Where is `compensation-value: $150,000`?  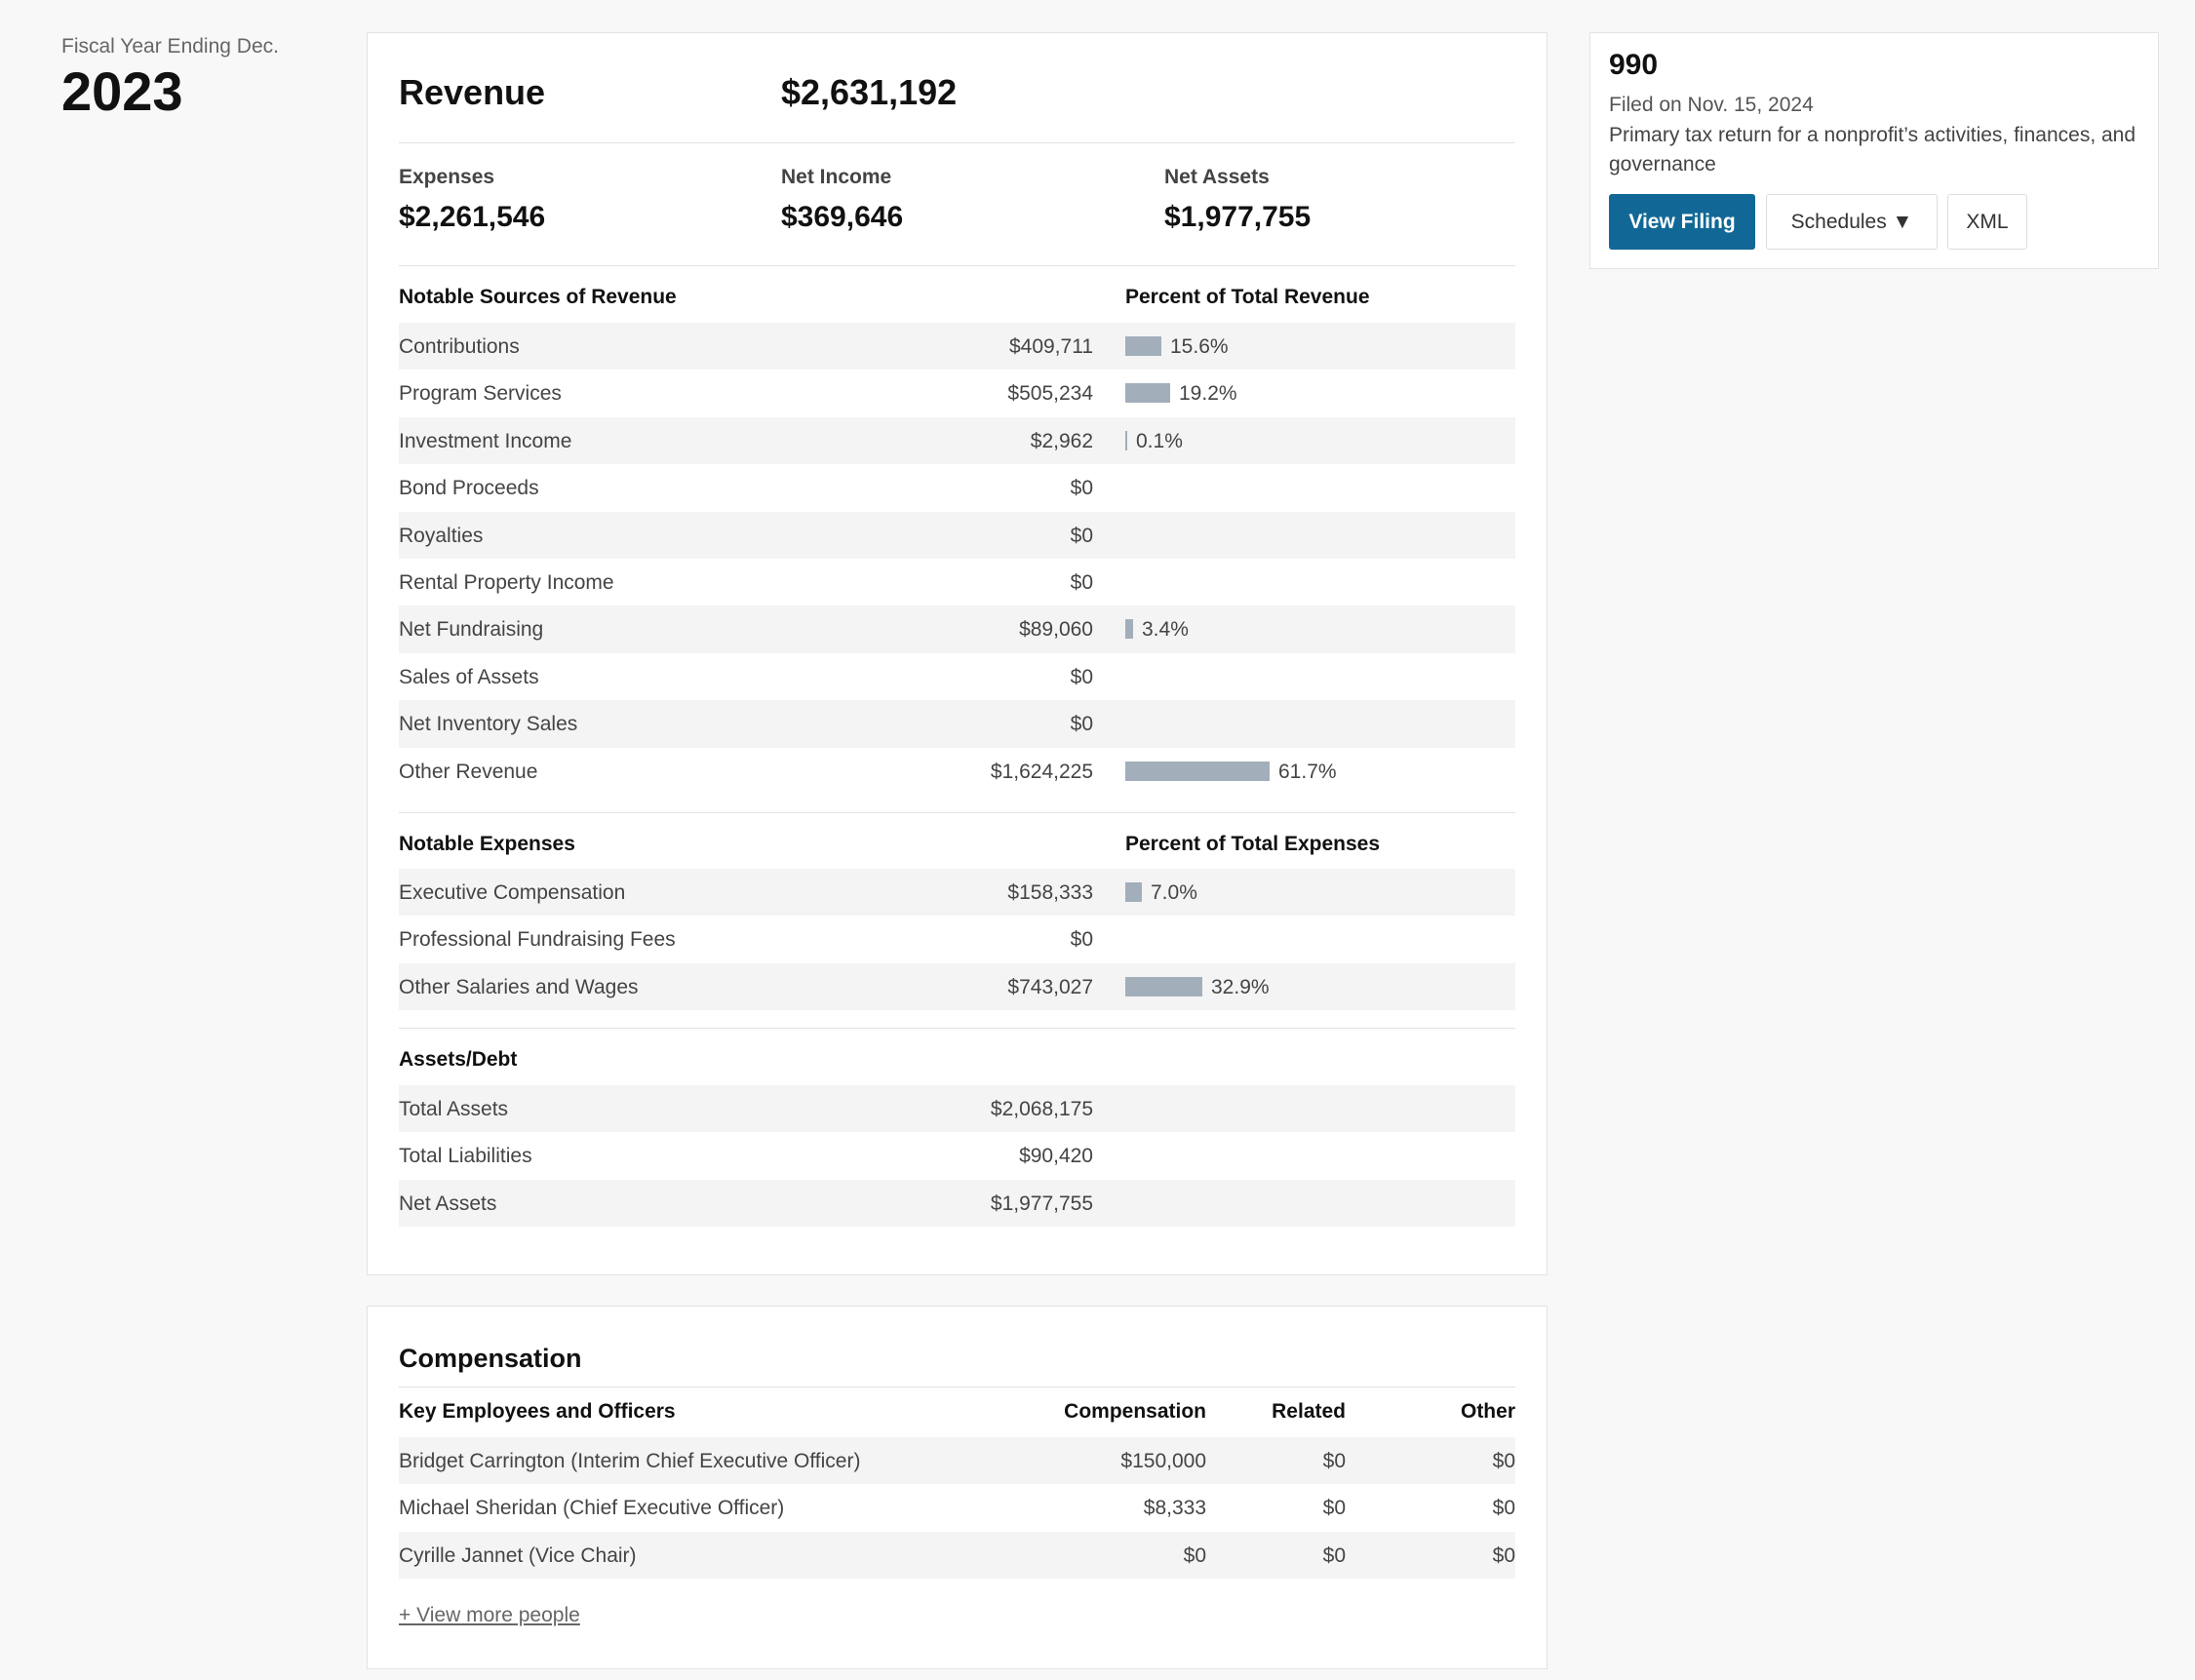
compensation-value: $150,000 is located at coordinates (1163, 1461).